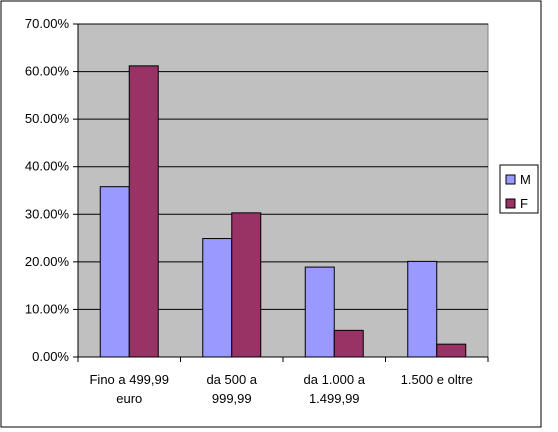 The height and width of the screenshot is (432, 558). Describe the element at coordinates (47, 71) in the screenshot. I see `y-tick-label: 60.00%` at that location.